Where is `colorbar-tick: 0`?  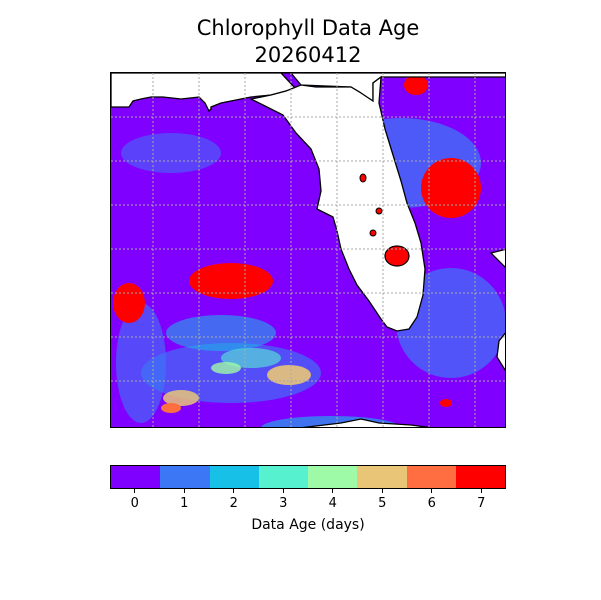
colorbar-tick: 0 is located at coordinates (135, 500).